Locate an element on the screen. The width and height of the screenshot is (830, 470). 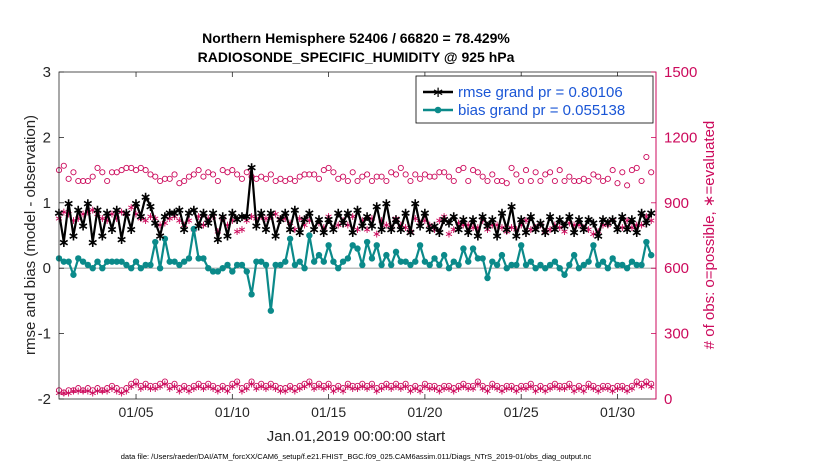
rmse-line is located at coordinates (355, 204).